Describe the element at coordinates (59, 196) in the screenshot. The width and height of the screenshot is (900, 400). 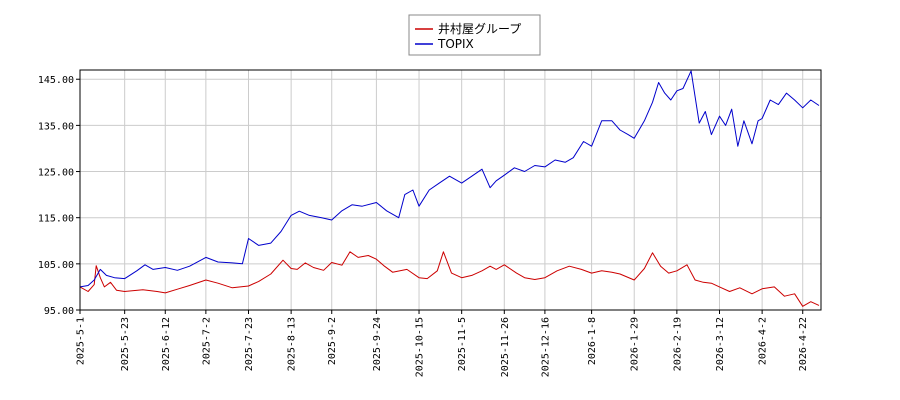
I see `y-axis-ticks: 145.00 135.00 125.00 115.00 105.00 95.00` at that location.